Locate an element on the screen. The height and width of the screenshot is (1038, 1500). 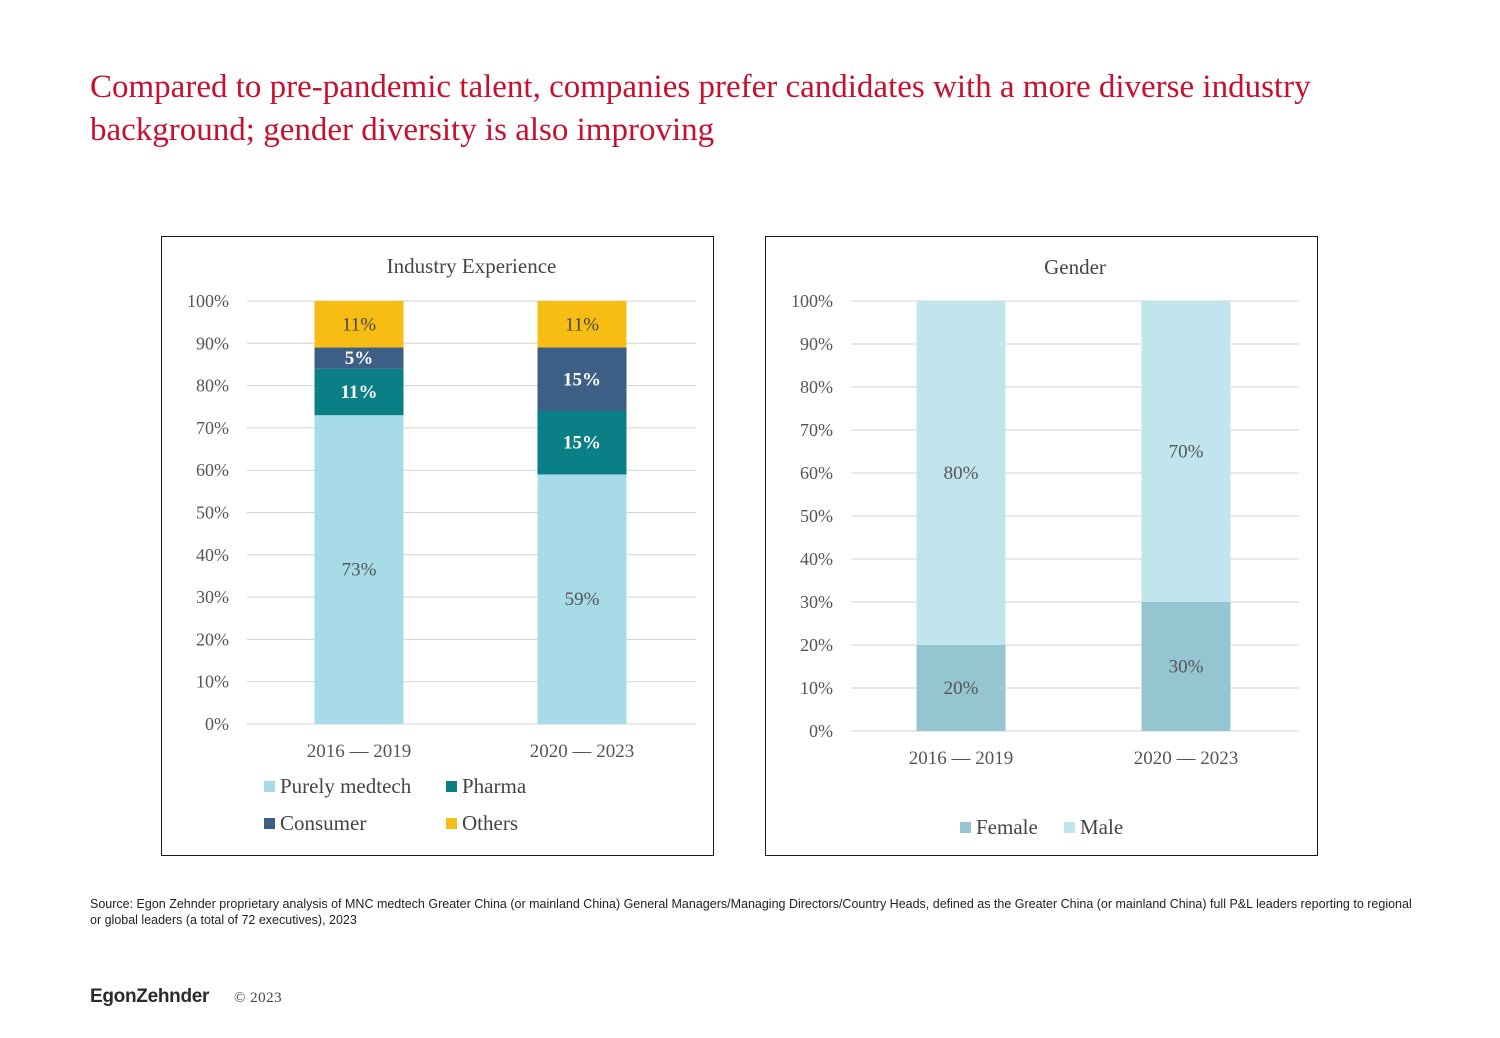
gender-y-tick-label: 80% is located at coordinates (816, 387).